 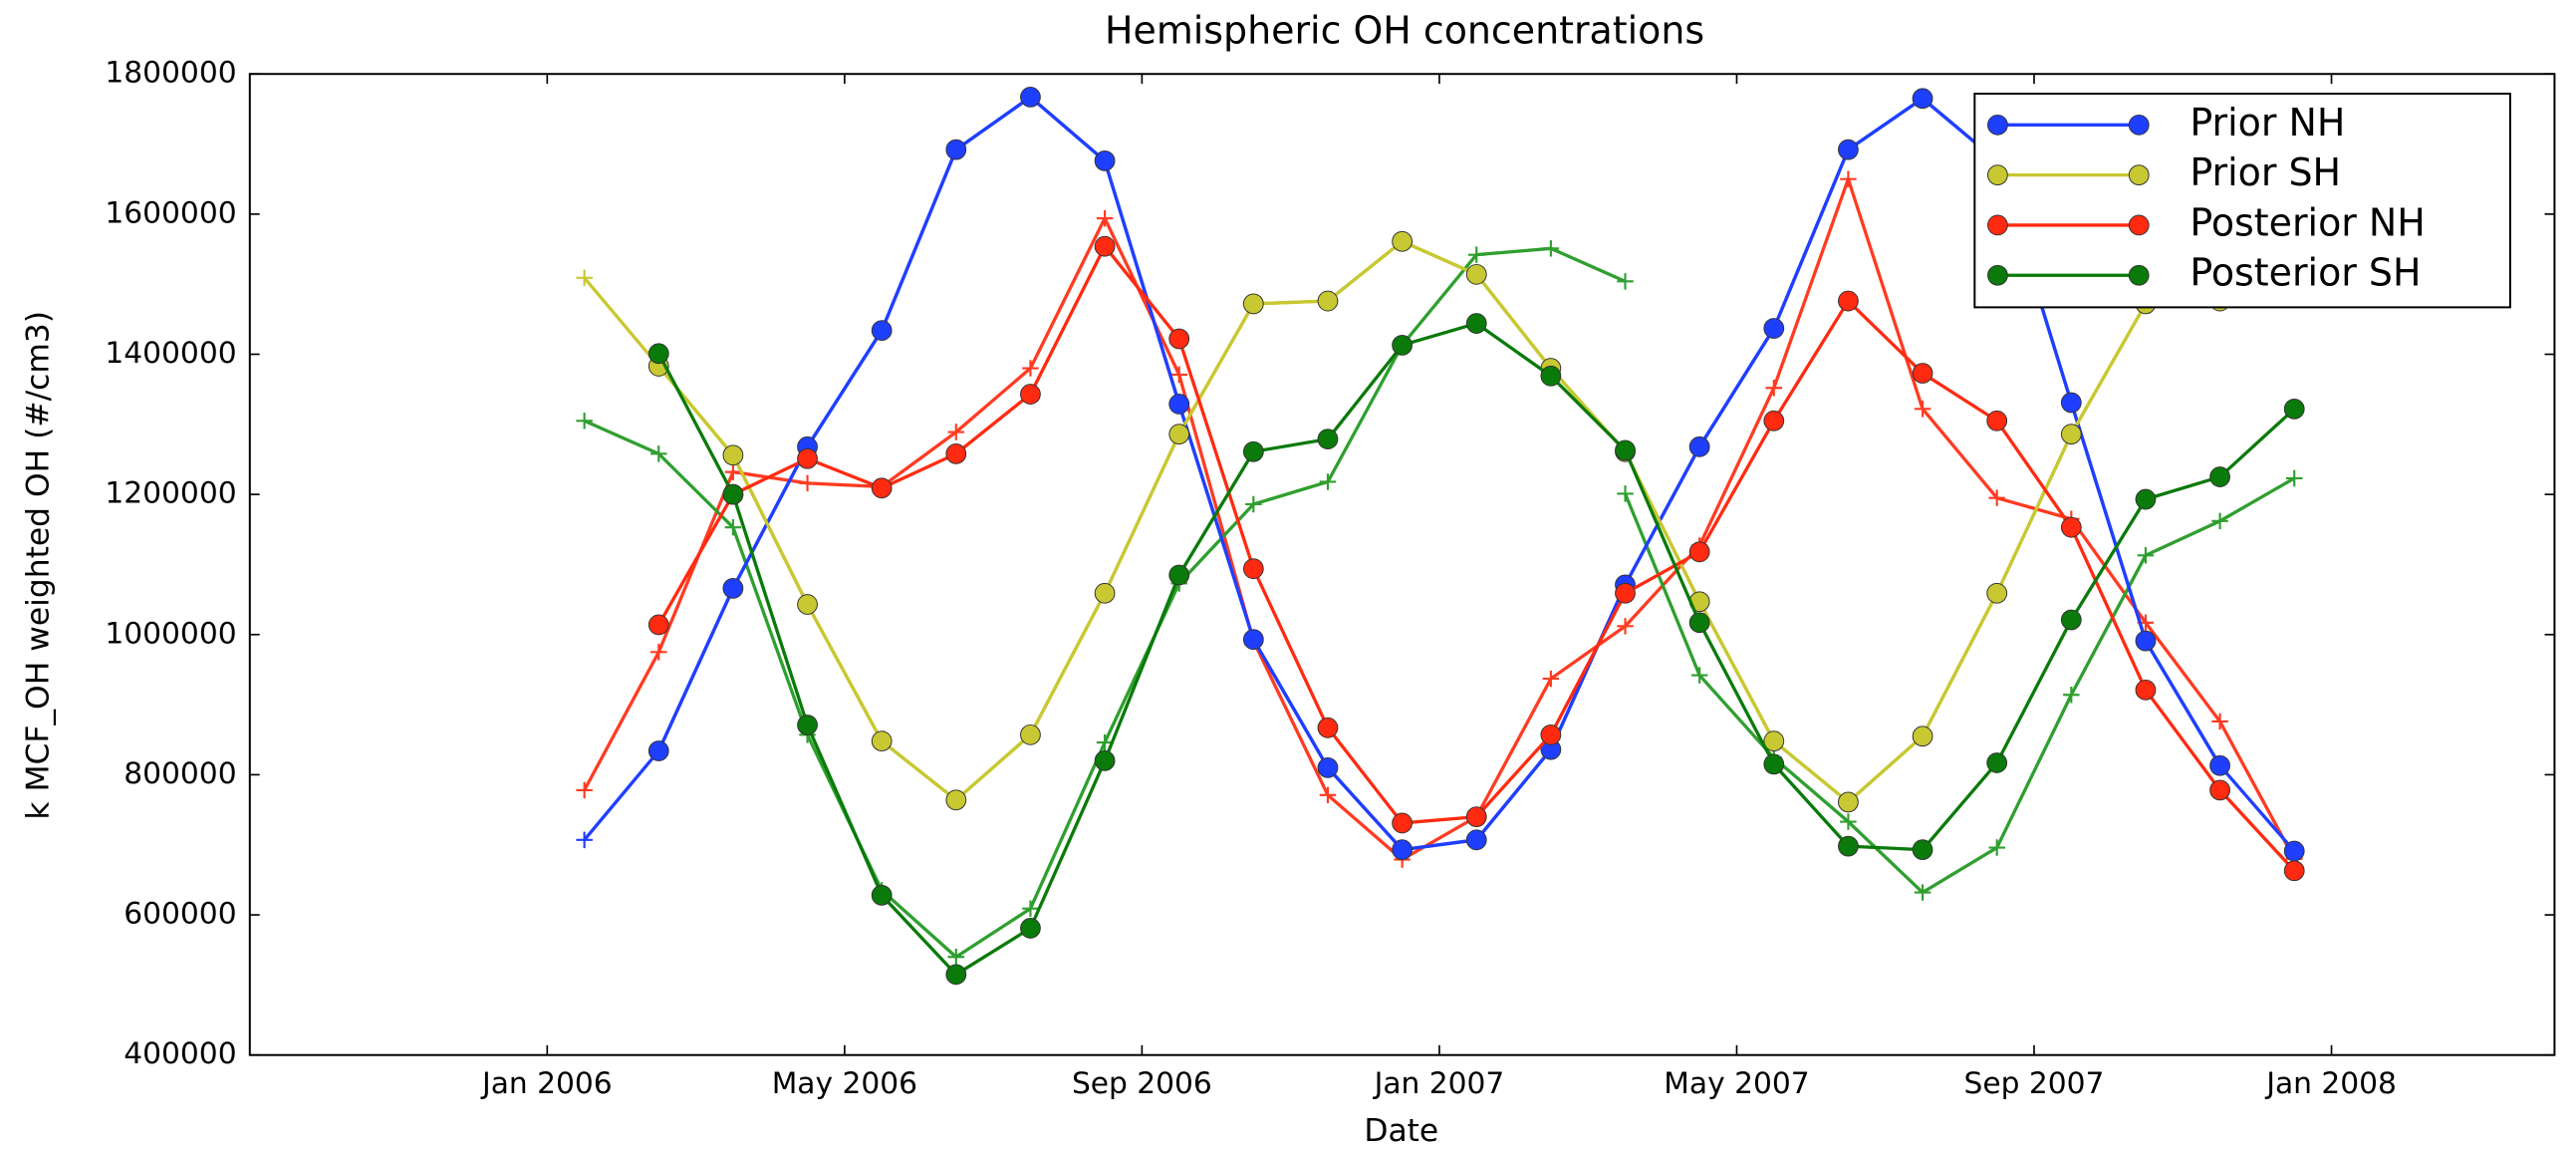 I want to click on legend-label: Posterior NH, so click(x=2307, y=222).